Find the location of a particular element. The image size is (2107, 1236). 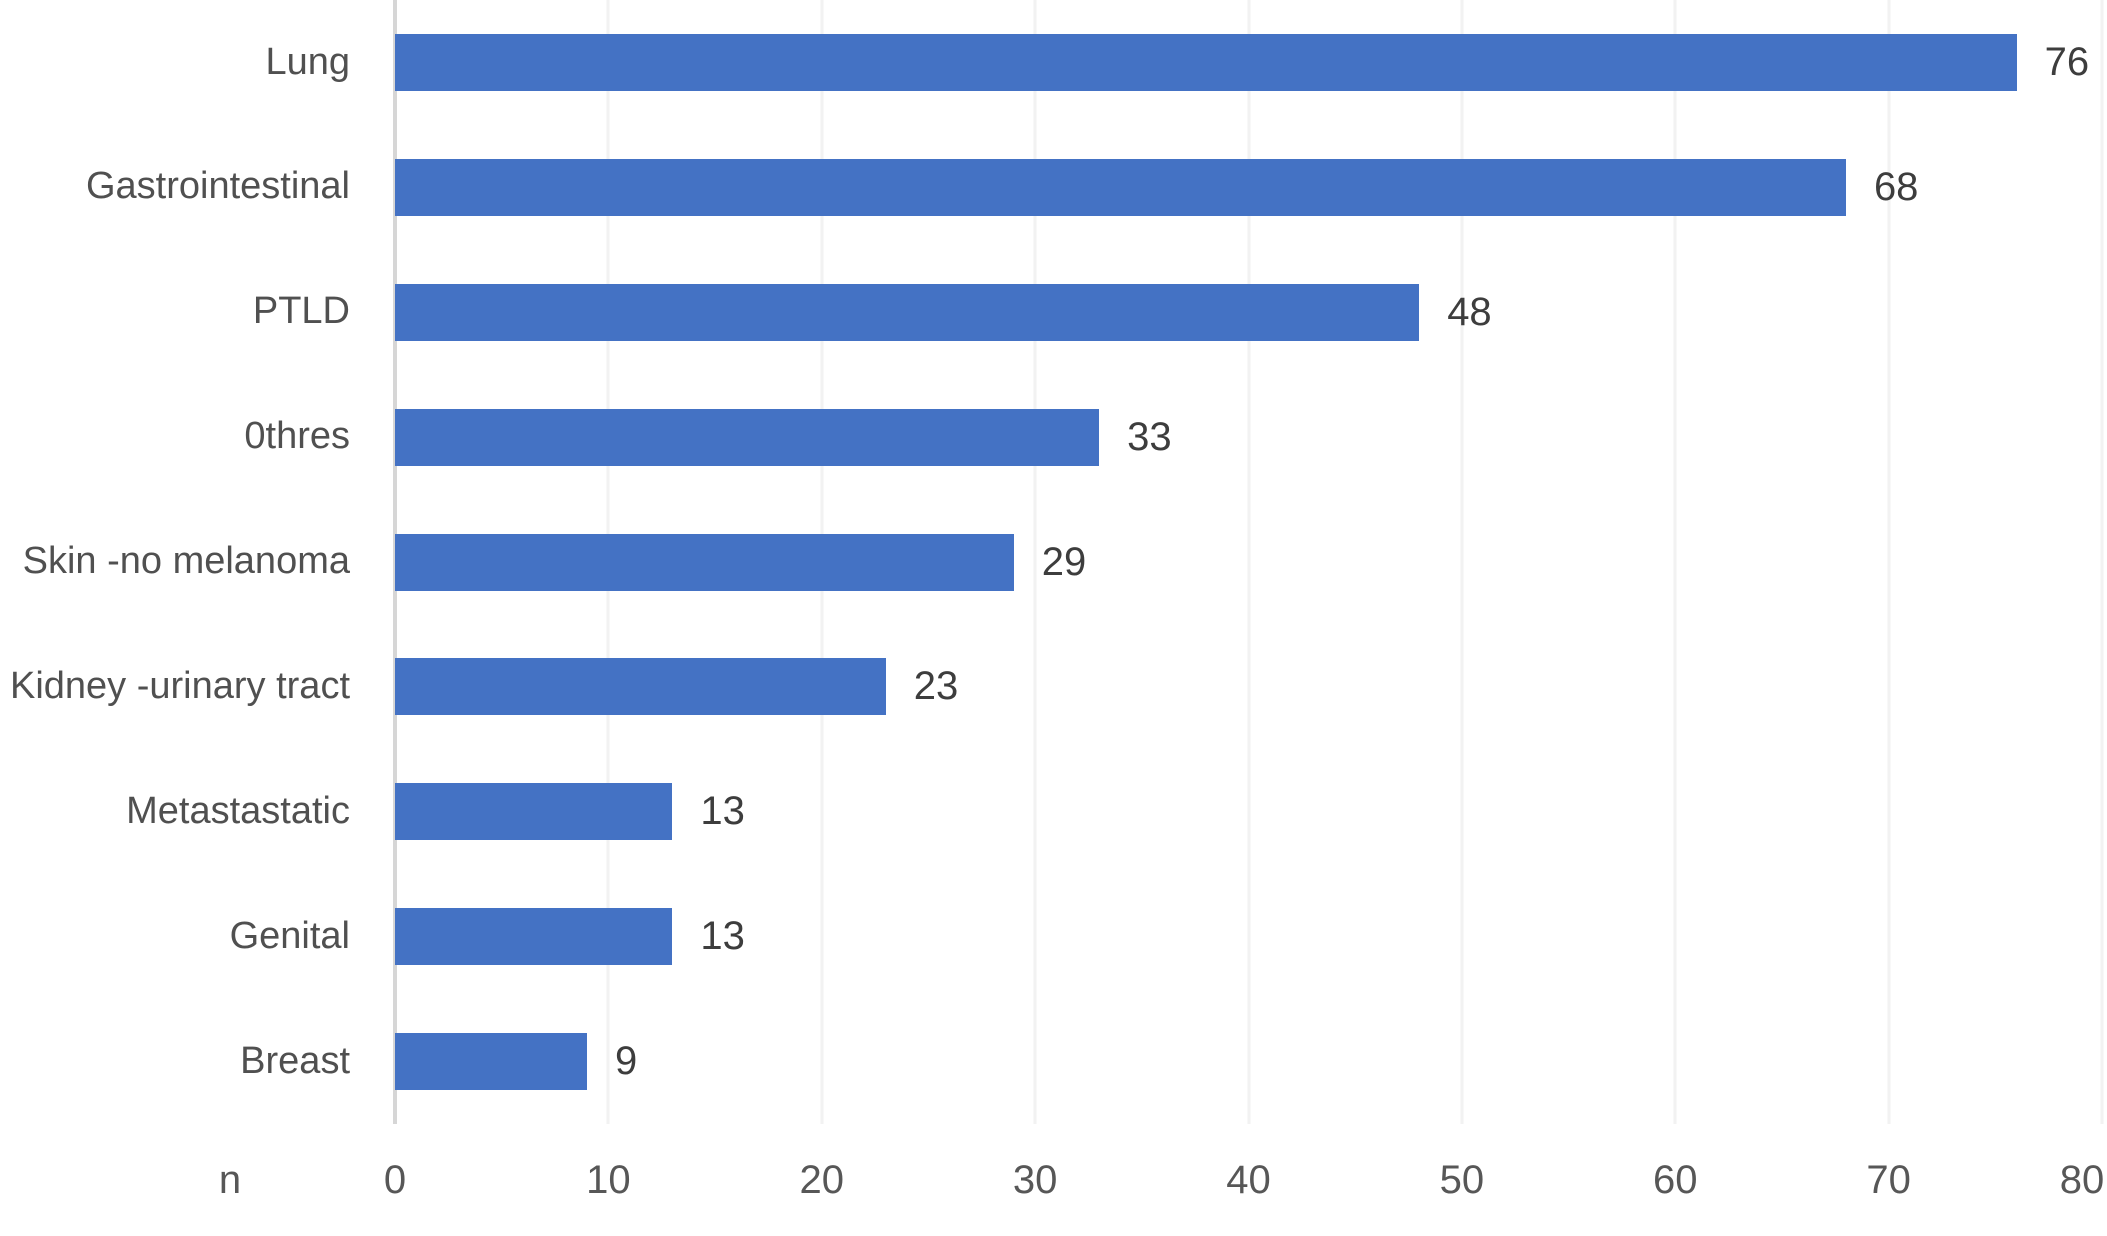

value-label: 29 is located at coordinates (1064, 561).